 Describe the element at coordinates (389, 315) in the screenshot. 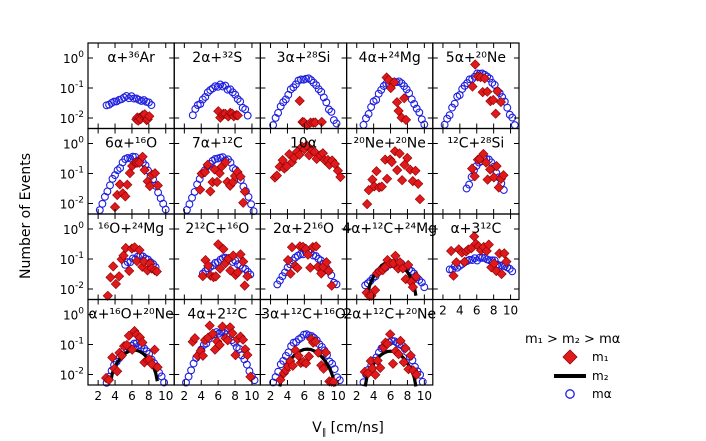

I see `panel-title: 2α+¹²C+²⁰Ne` at that location.